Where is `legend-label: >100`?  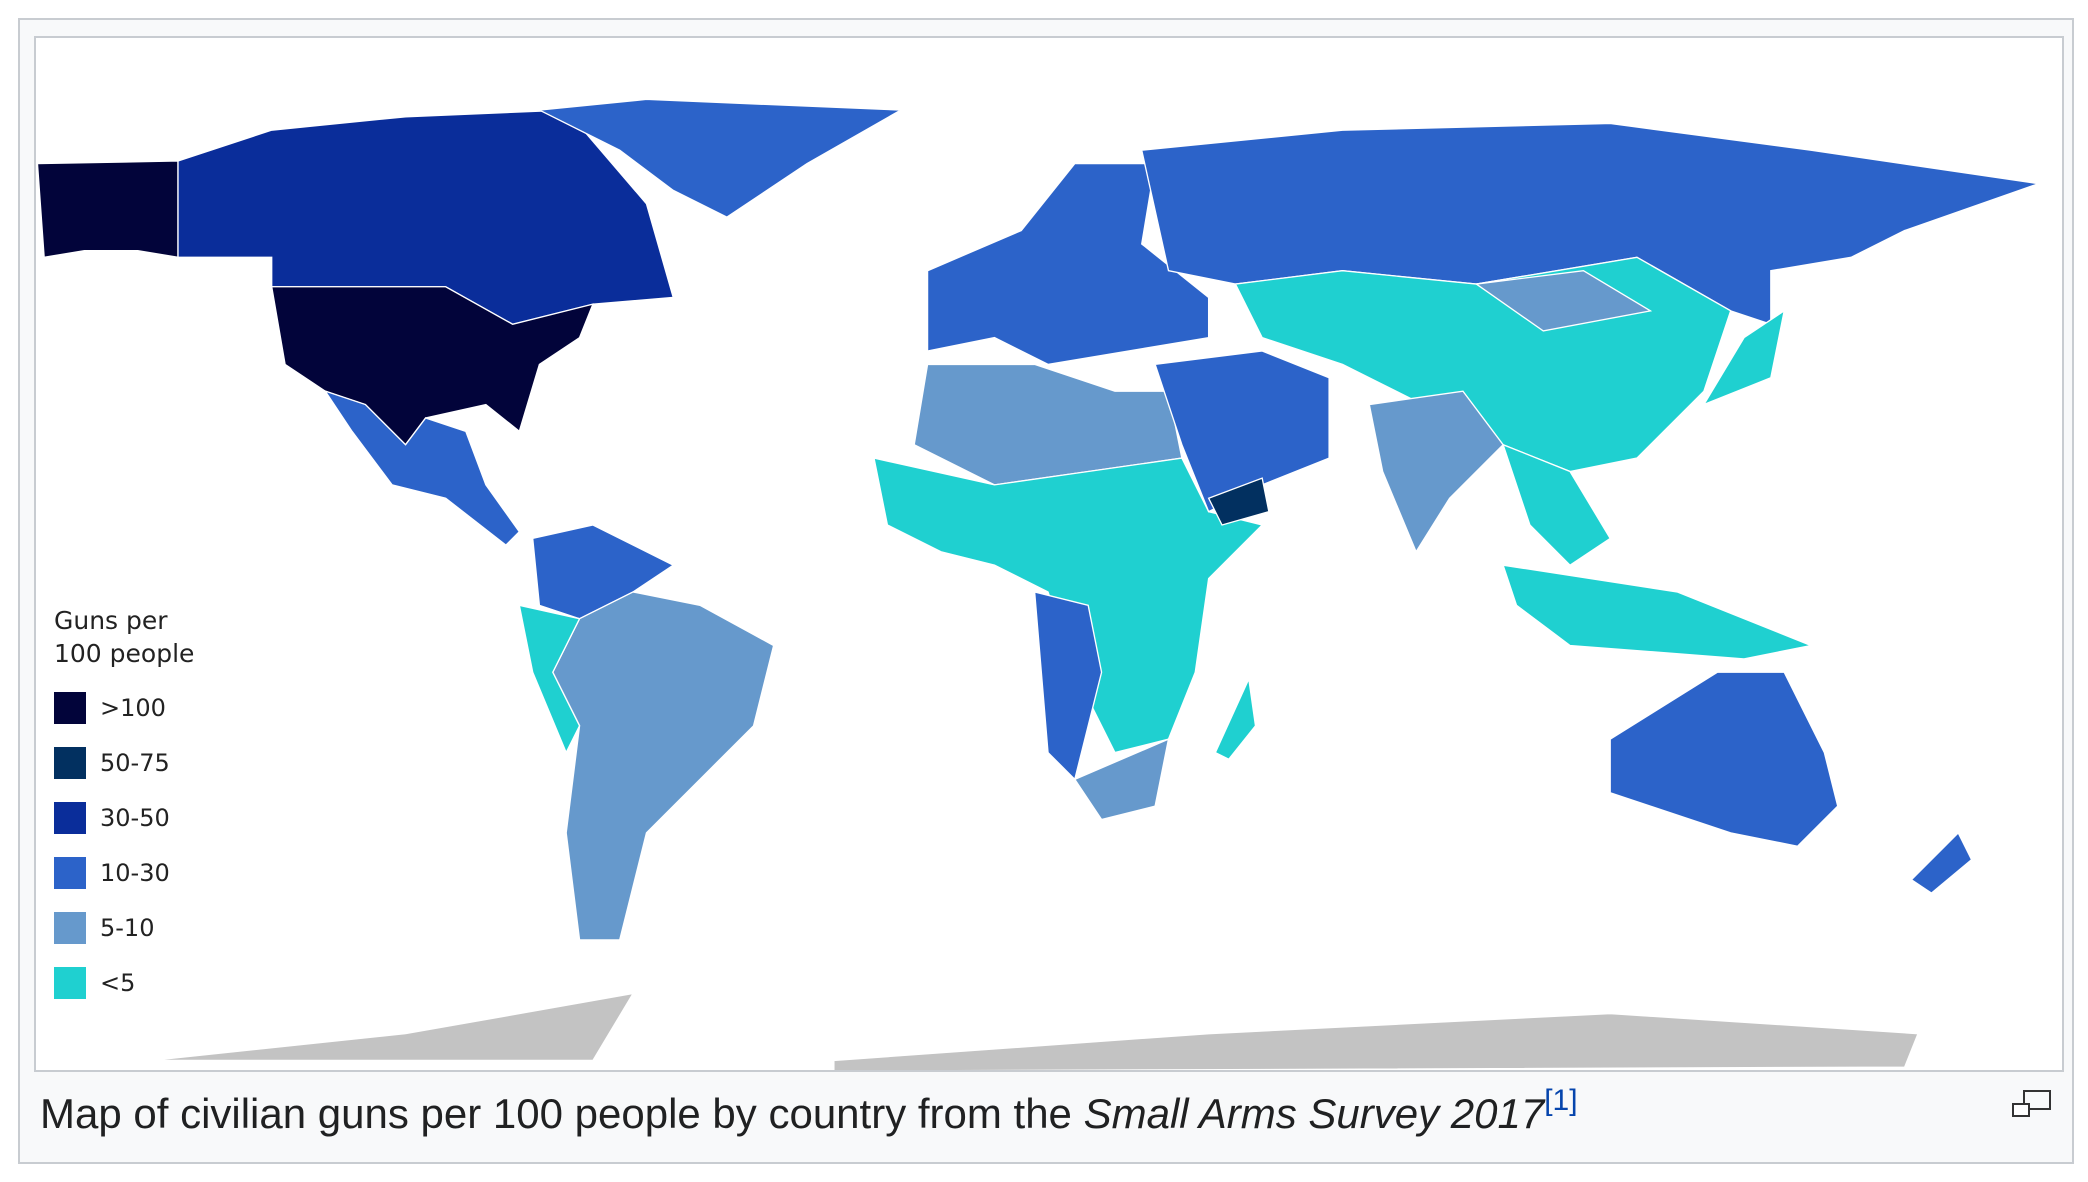 legend-label: >100 is located at coordinates (133, 707).